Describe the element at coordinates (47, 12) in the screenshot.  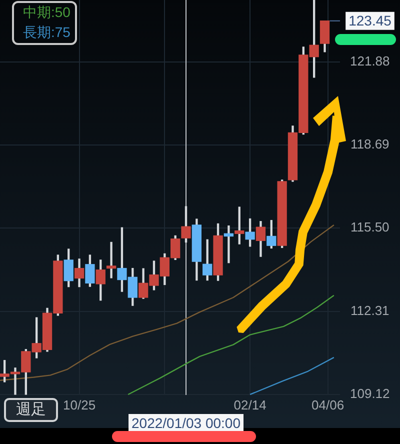
I see `text: 中期:50` at that location.